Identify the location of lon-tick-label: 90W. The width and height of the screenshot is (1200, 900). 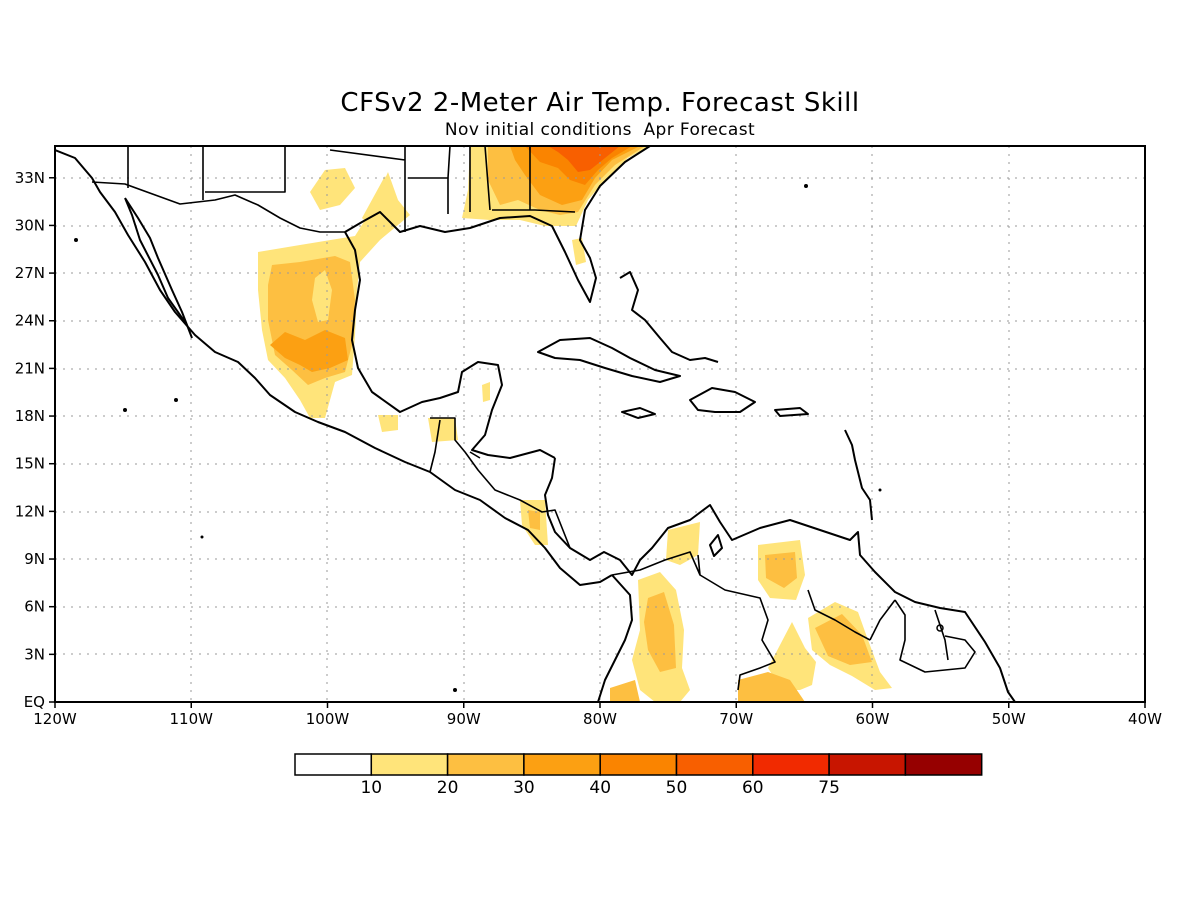
(464, 719).